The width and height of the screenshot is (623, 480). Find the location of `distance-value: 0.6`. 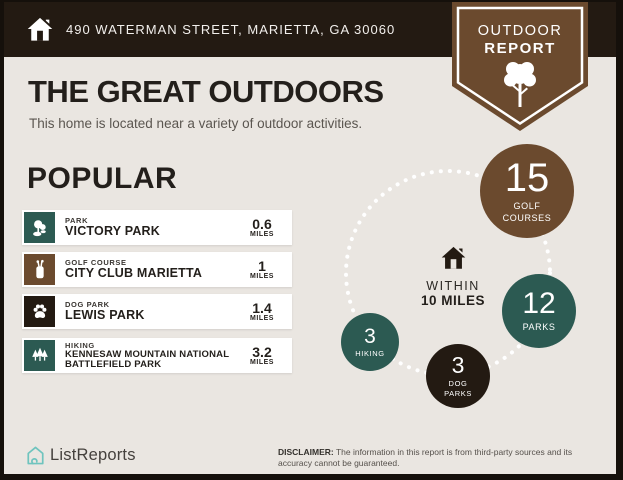

distance-value: 0.6 is located at coordinates (262, 224).